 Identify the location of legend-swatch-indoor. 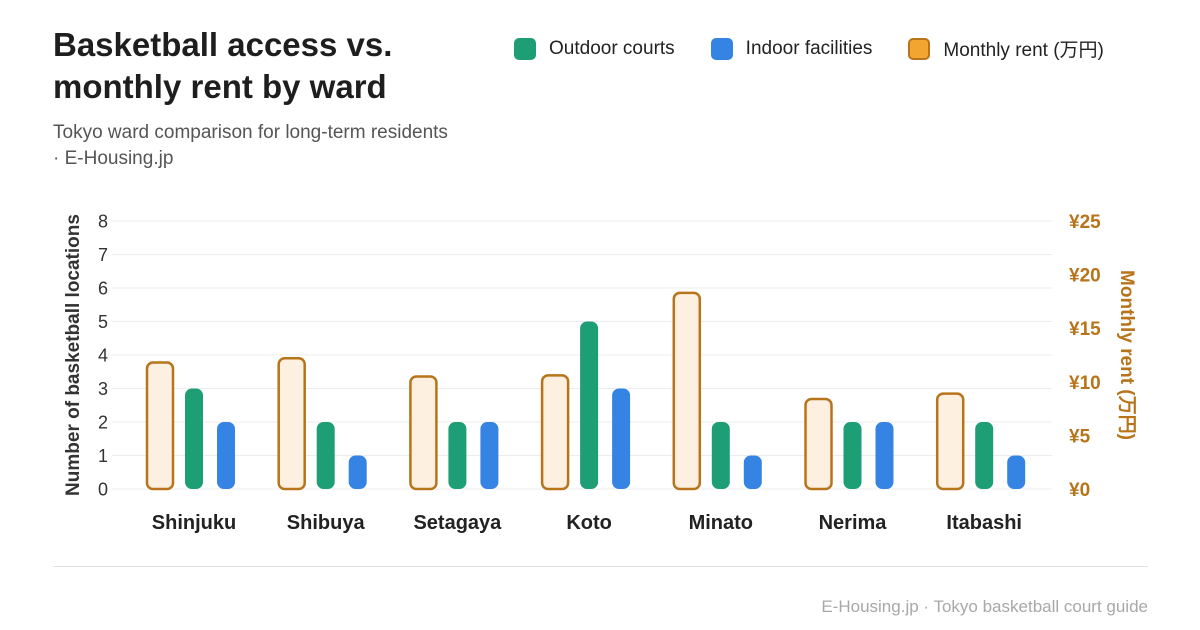
(721, 48).